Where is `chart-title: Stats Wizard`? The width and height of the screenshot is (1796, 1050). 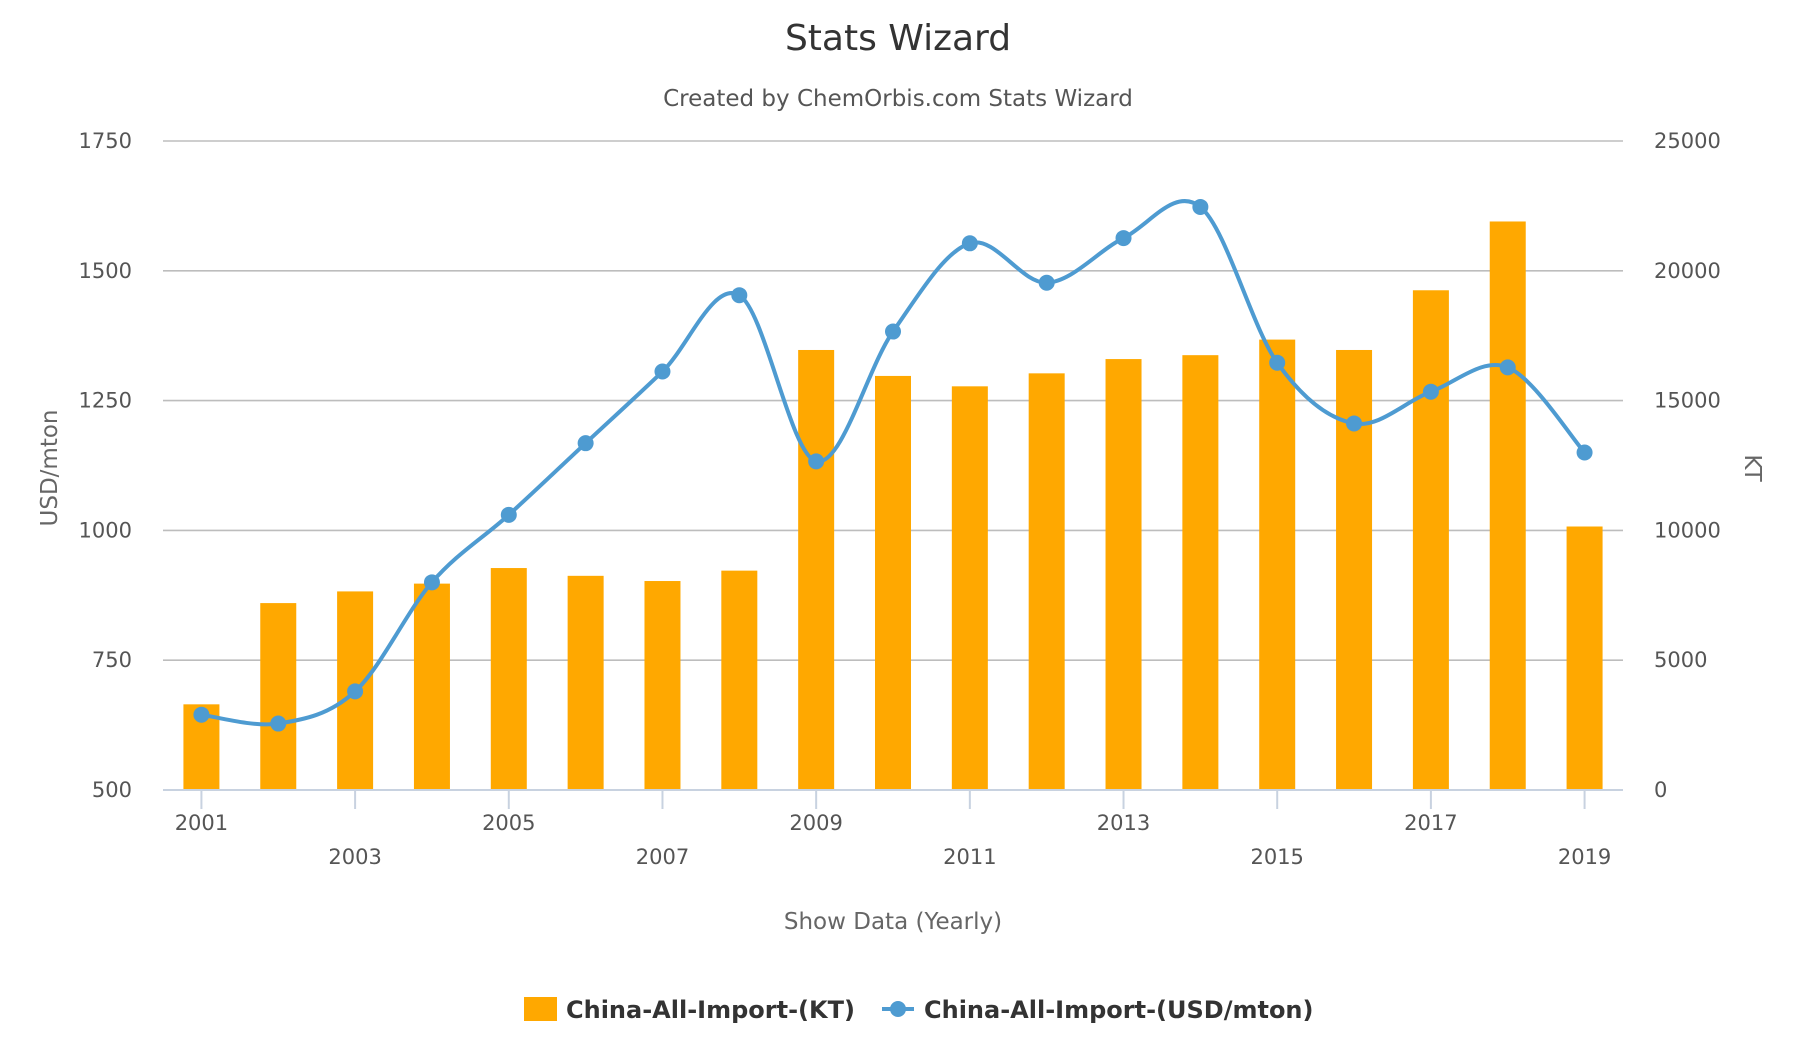
chart-title: Stats Wizard is located at coordinates (898, 38).